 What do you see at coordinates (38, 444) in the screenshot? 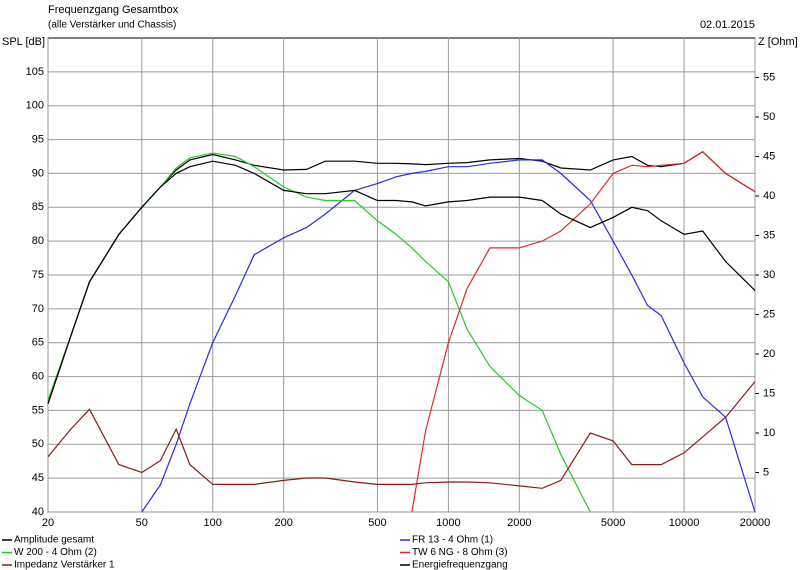
I see `y-tick-label: 50` at bounding box center [38, 444].